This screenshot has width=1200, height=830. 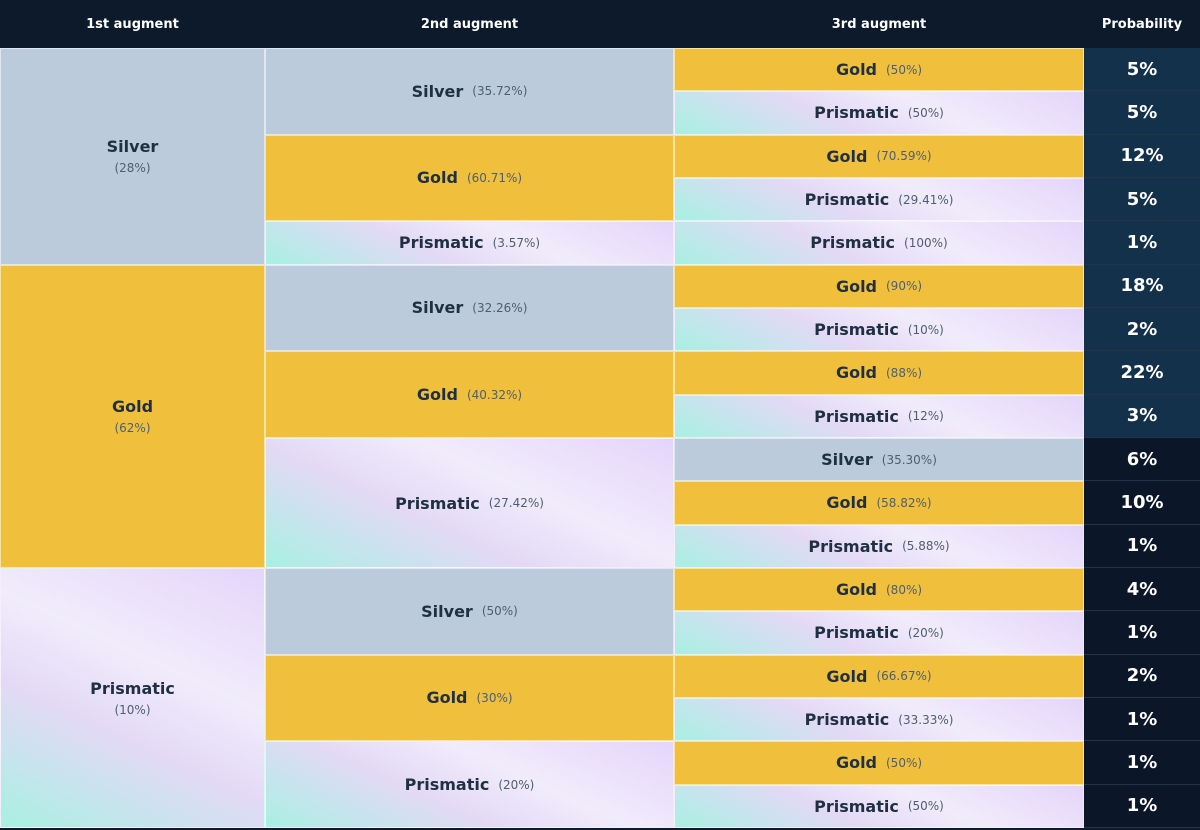 What do you see at coordinates (879, 460) in the screenshot?
I see `third-augment-cell: Silver (35.30%)` at bounding box center [879, 460].